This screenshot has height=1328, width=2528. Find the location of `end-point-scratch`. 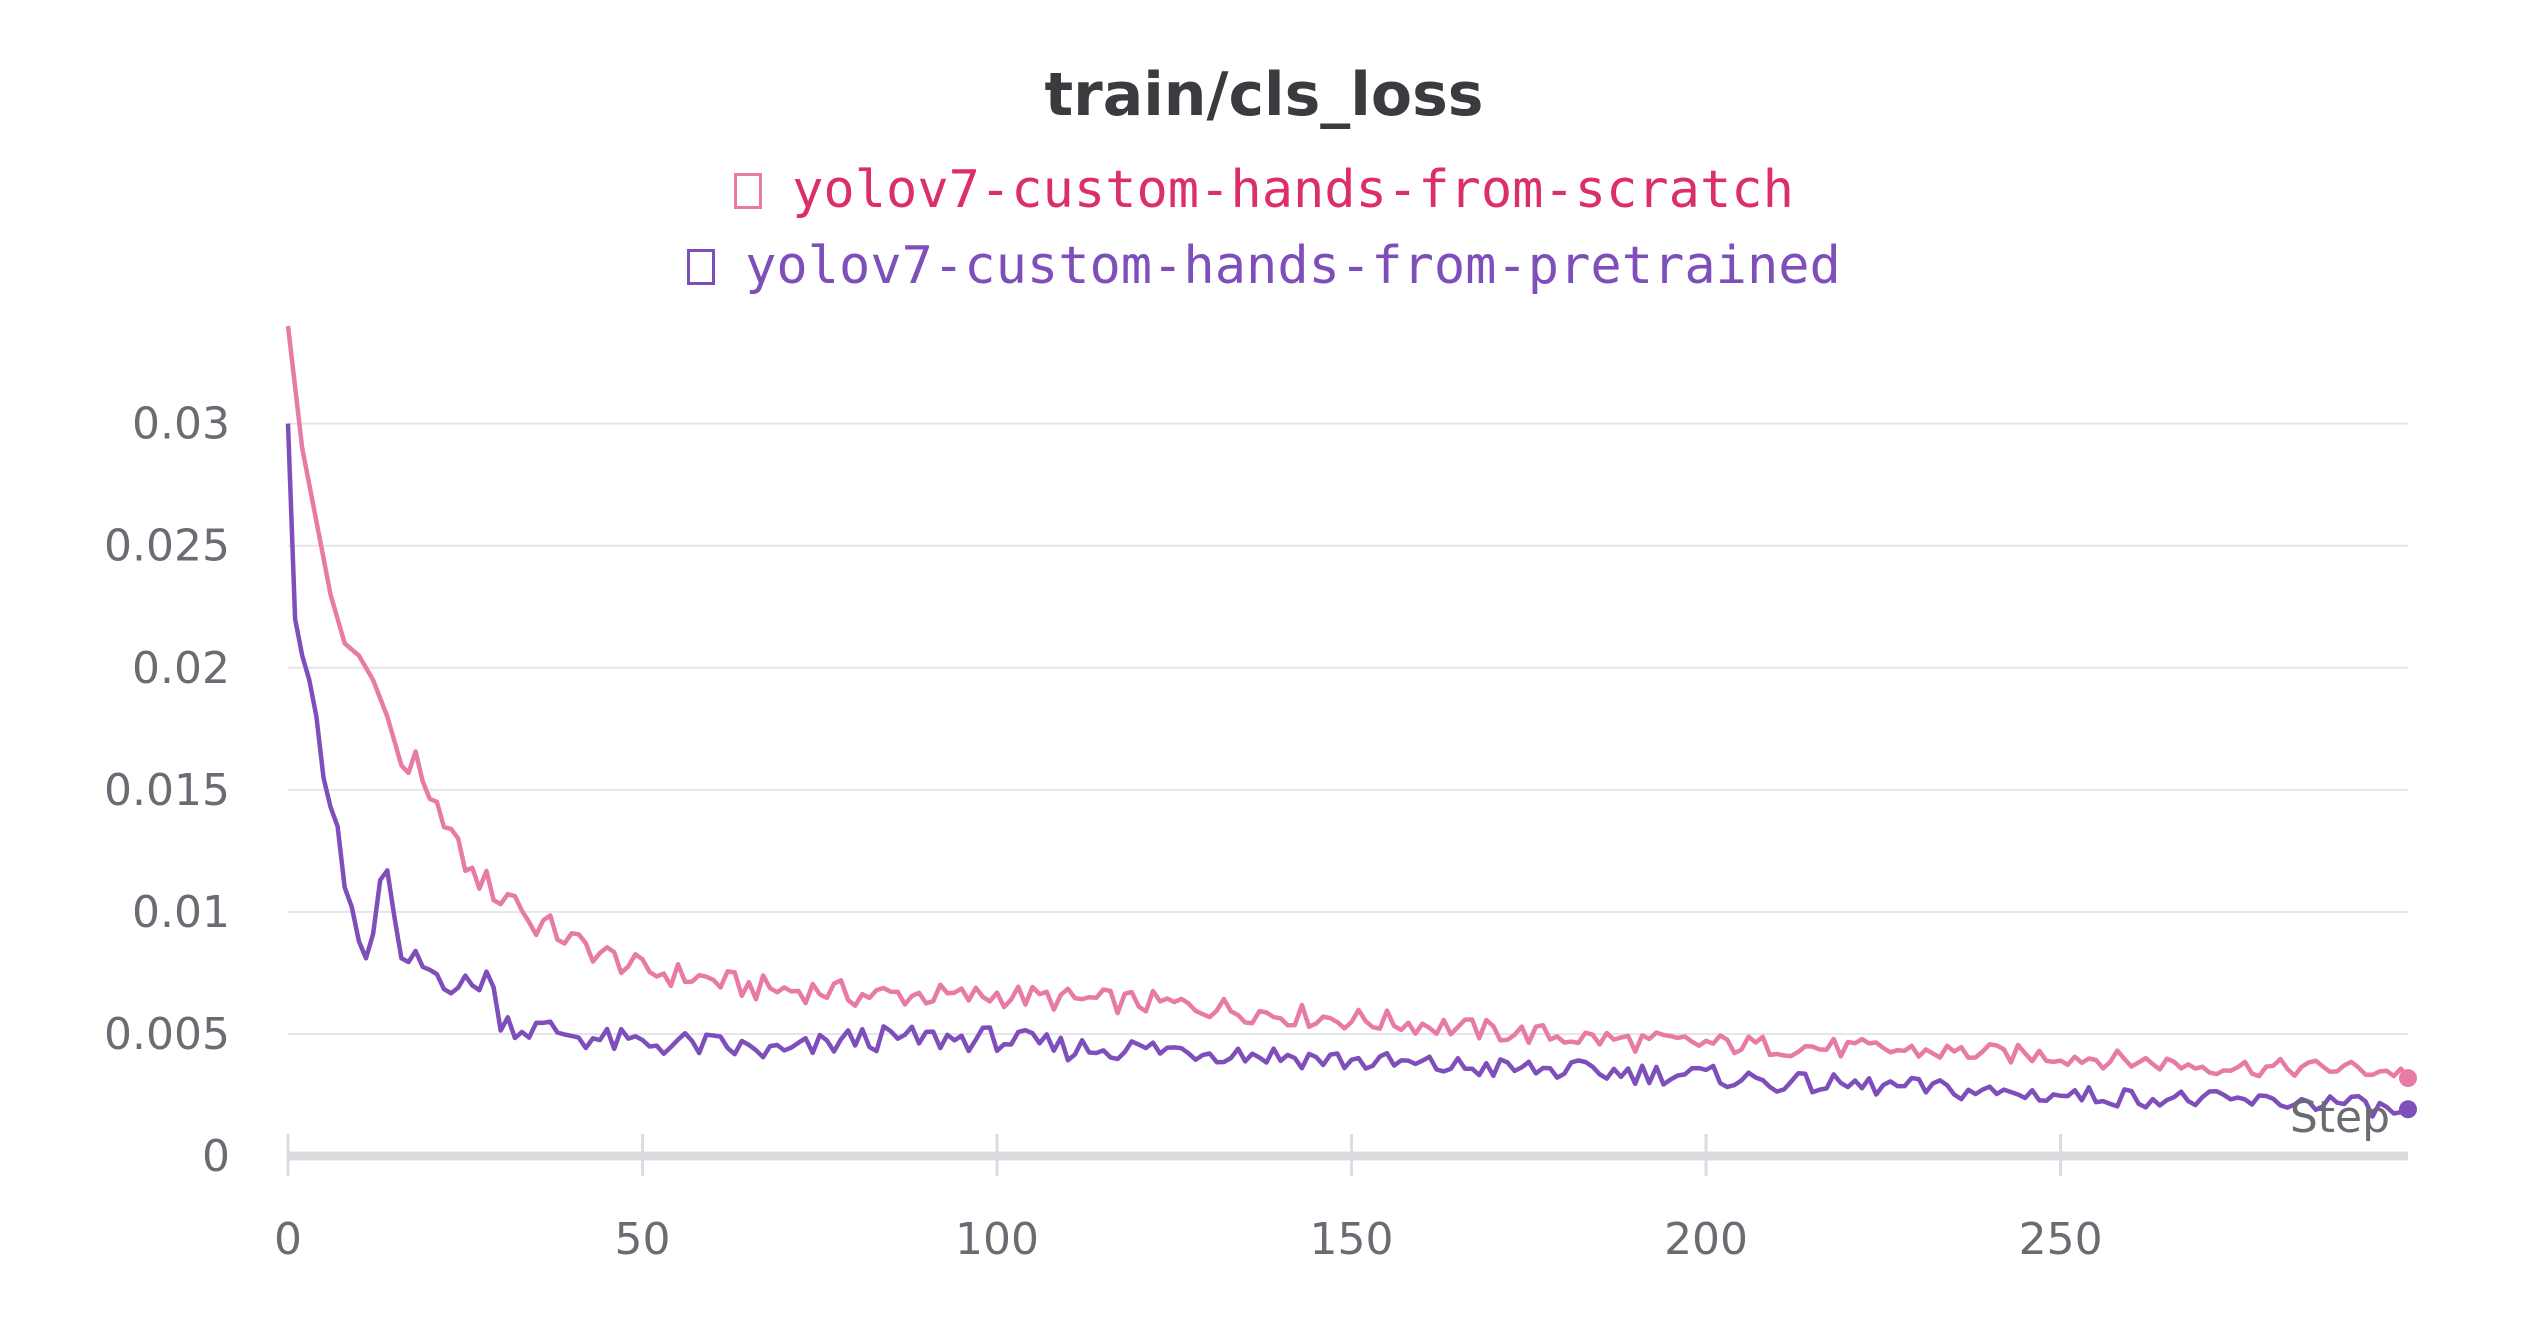

end-point-scratch is located at coordinates (2408, 1078).